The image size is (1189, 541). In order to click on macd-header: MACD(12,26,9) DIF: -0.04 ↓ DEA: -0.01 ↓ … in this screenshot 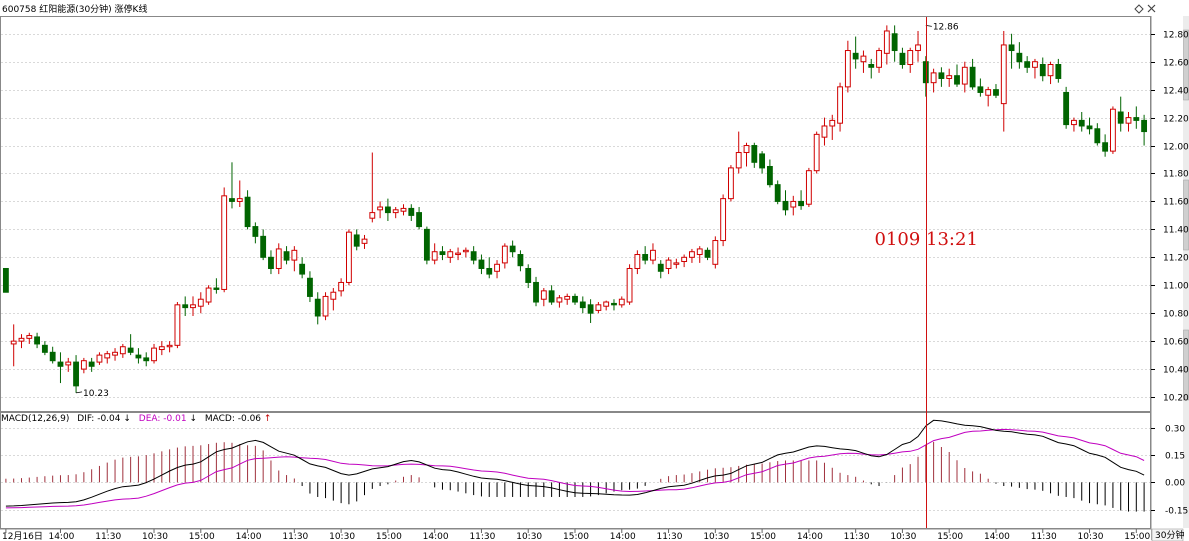, I will do `click(136, 419)`.